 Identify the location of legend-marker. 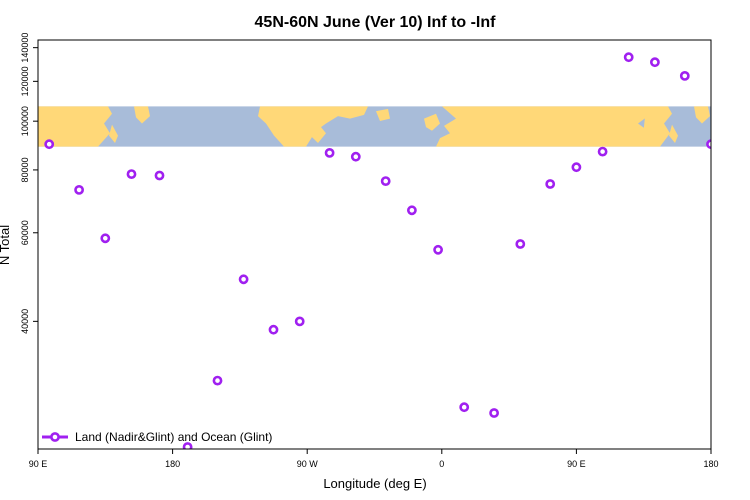
(55, 437).